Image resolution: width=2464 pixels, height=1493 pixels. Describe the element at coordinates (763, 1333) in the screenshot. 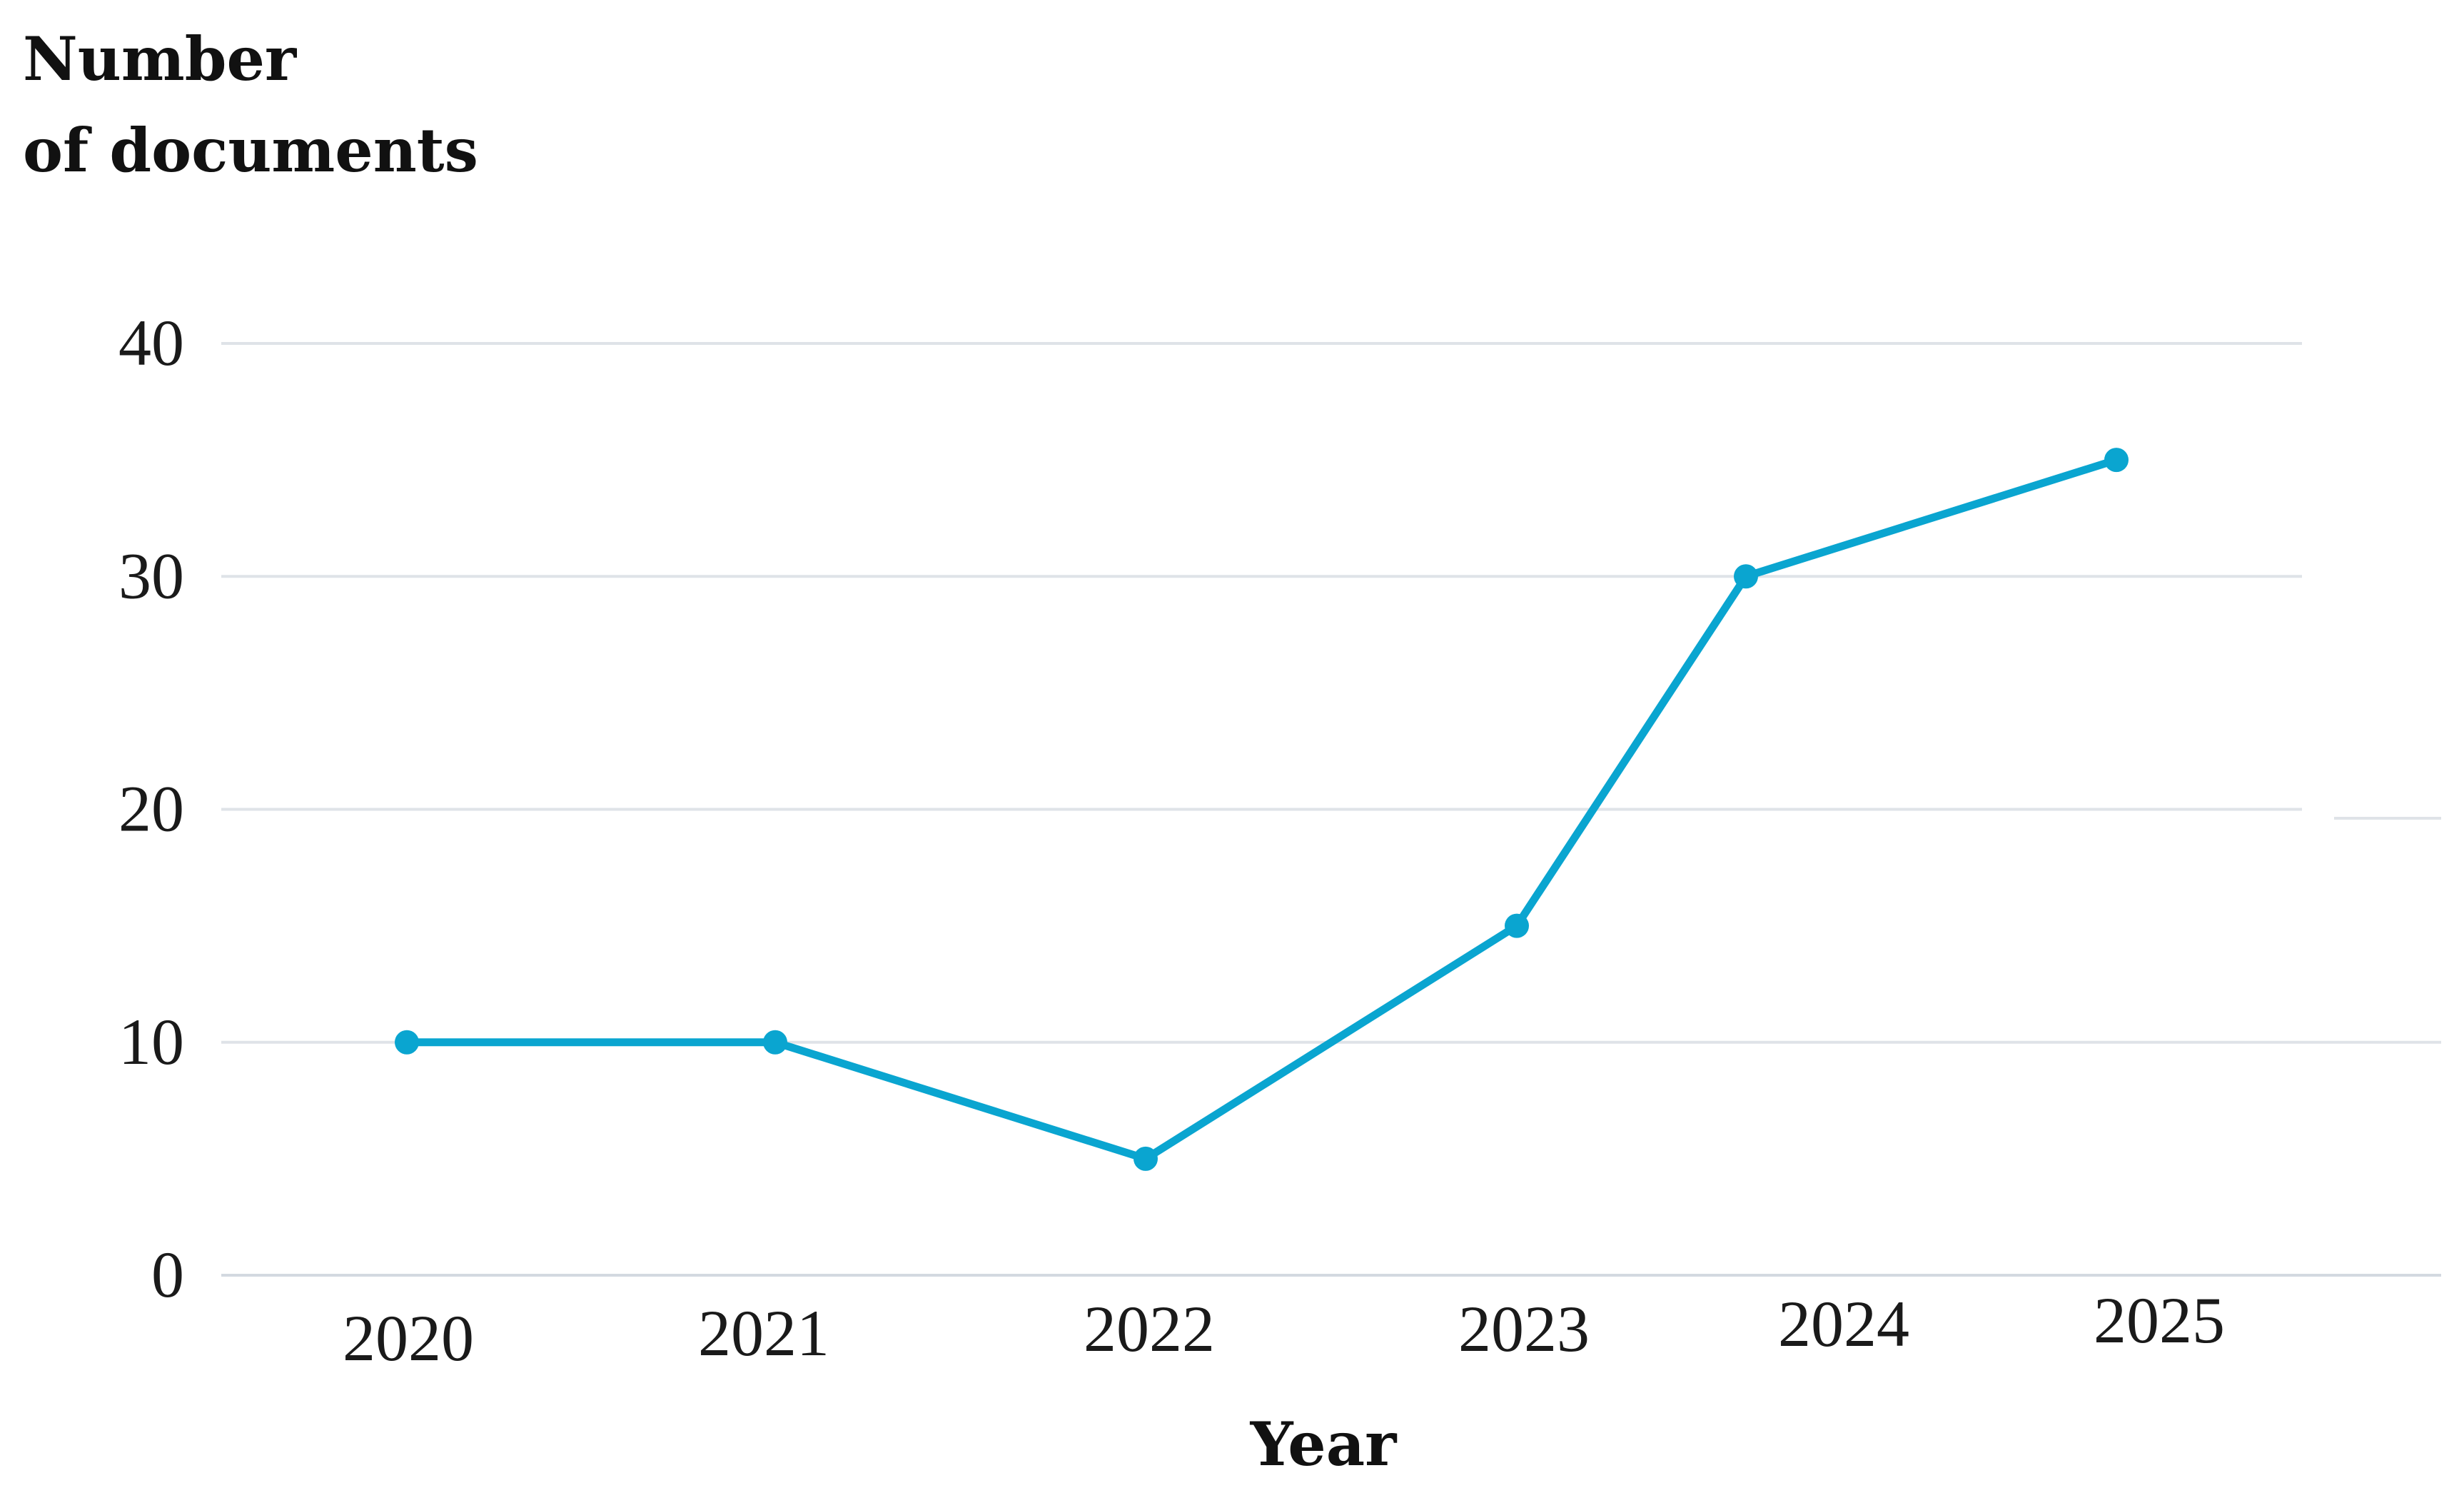

I see `x-tick-label-2021: 2021` at that location.